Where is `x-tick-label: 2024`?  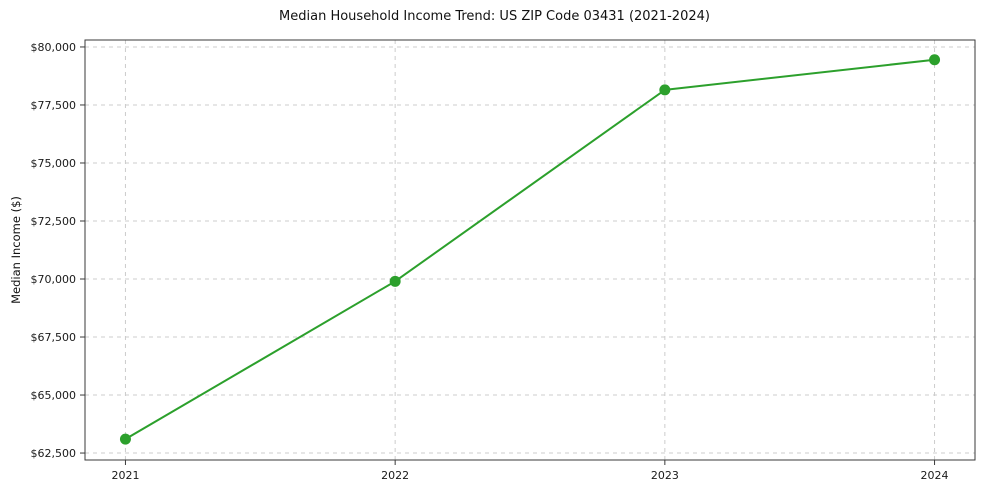
x-tick-label: 2024 is located at coordinates (935, 475).